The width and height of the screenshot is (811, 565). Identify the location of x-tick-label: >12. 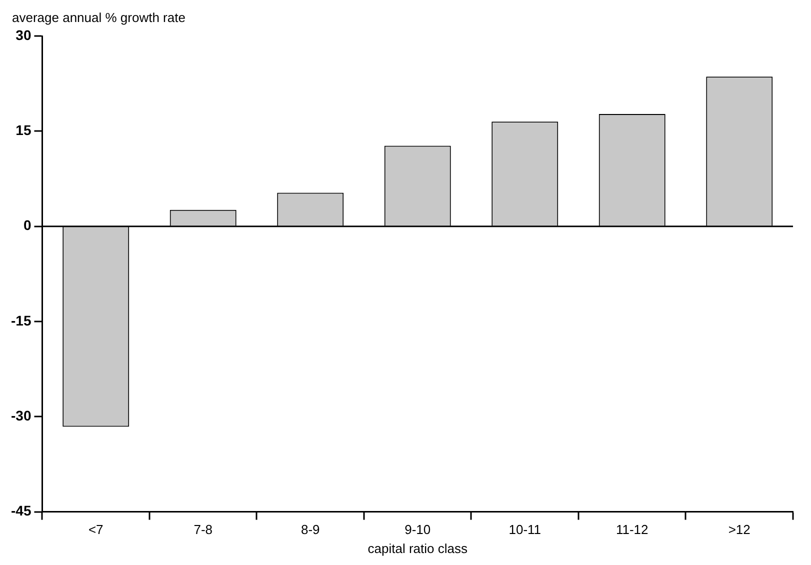
(739, 530).